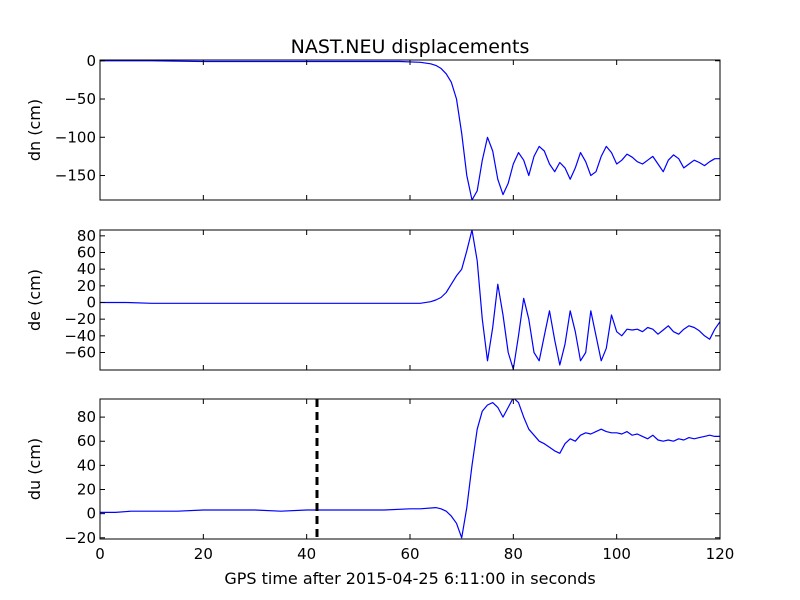 The height and width of the screenshot is (600, 800). Describe the element at coordinates (80, 99) in the screenshot. I see `dn-y-tick-label: −50` at that location.